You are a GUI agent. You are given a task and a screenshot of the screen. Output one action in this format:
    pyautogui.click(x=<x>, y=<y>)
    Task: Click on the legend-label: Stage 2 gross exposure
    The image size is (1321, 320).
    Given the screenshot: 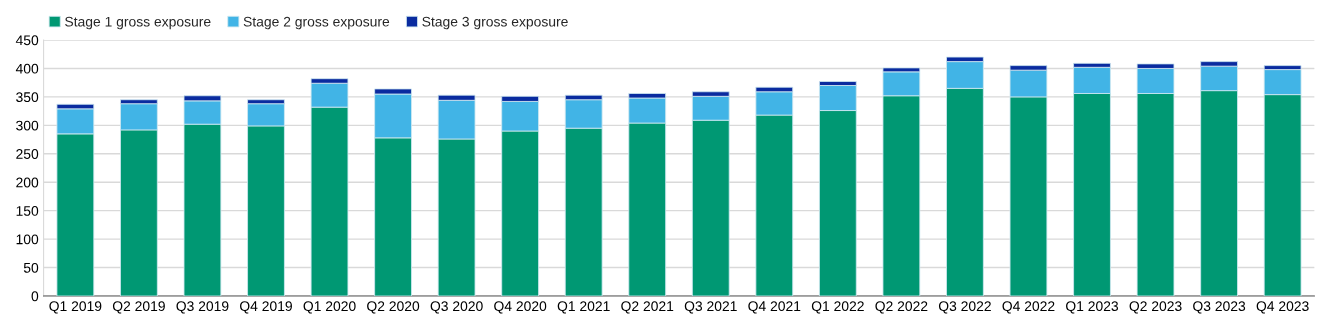 What is the action you would take?
    pyautogui.click(x=316, y=23)
    